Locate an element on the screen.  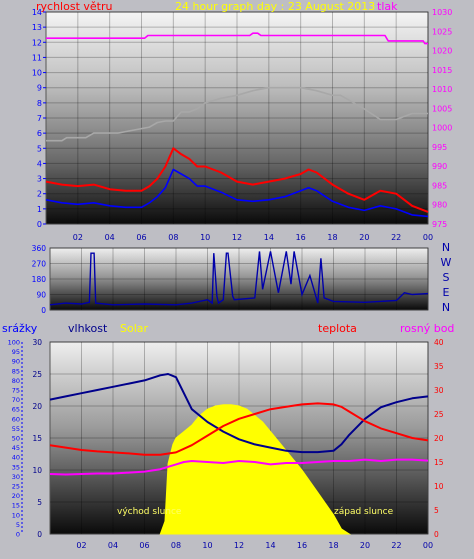
left-tick-label: 13 is located at coordinates (37, 27).